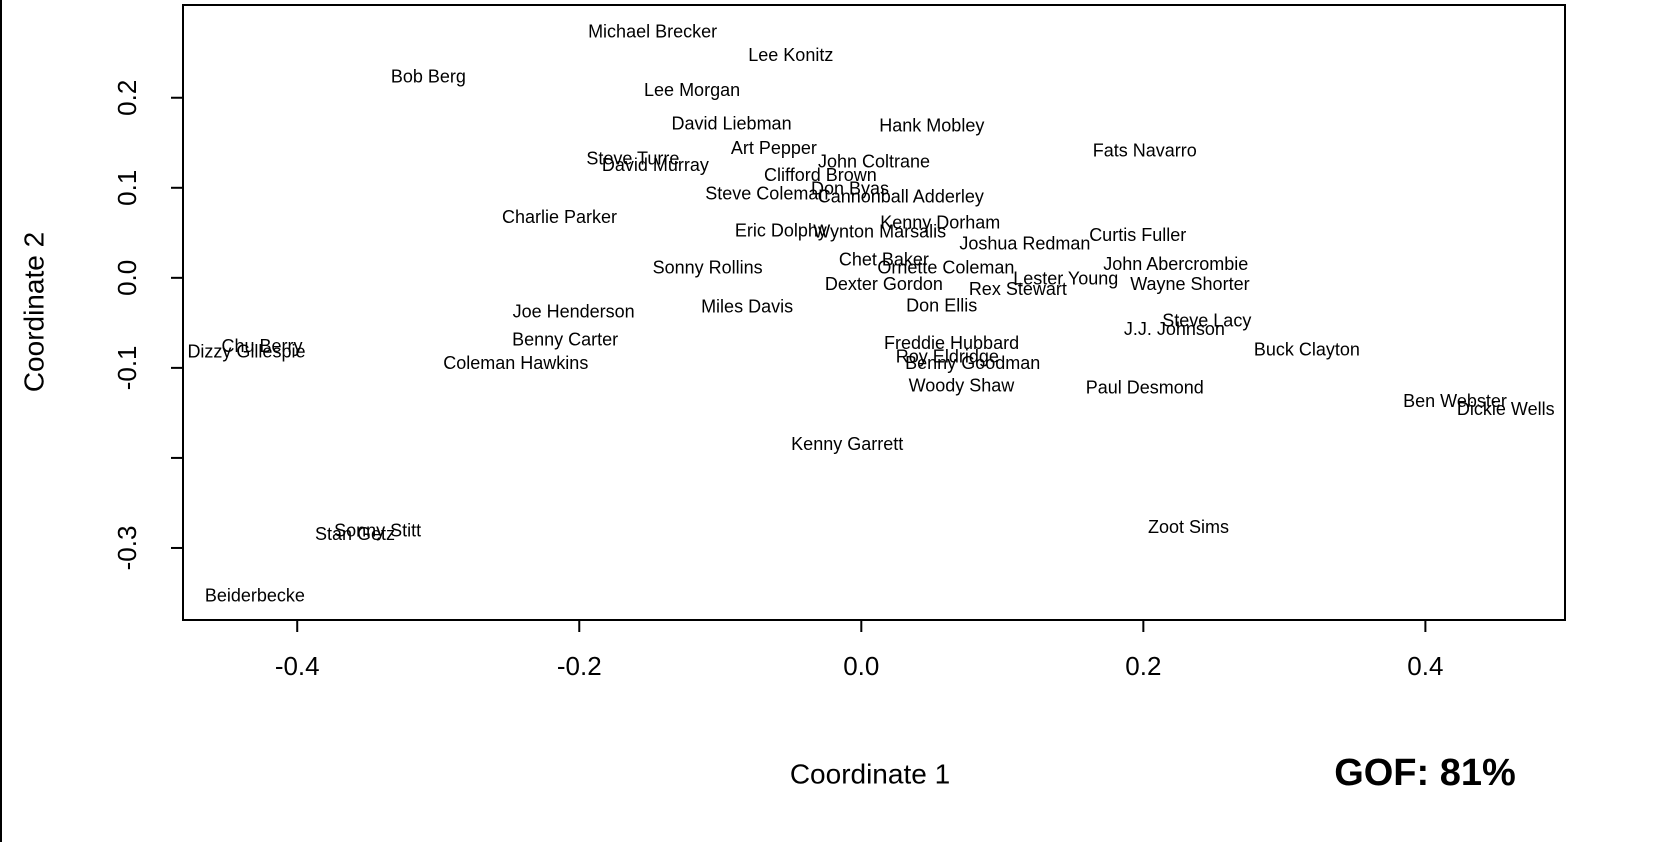 This screenshot has height=842, width=1668. I want to click on point-label: David Liebman, so click(732, 124).